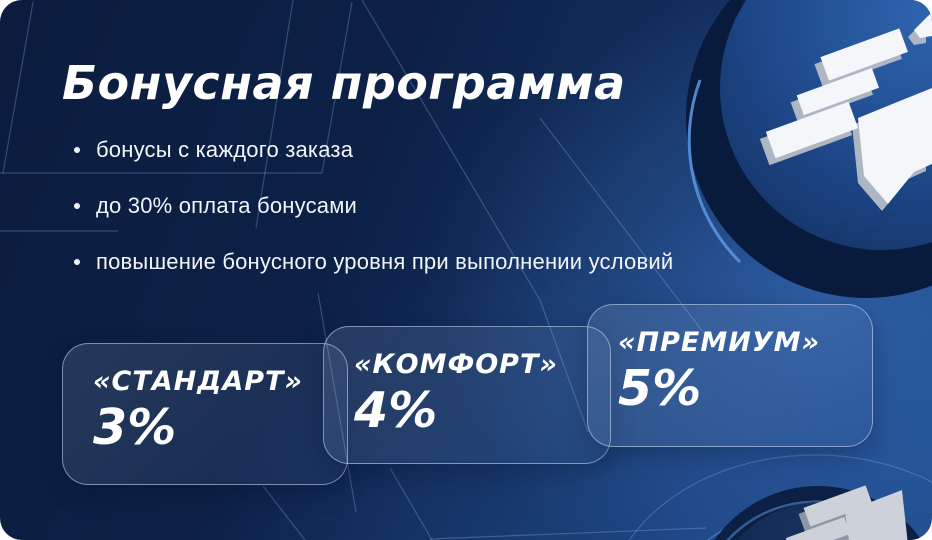  Describe the element at coordinates (660, 388) in the screenshot. I see `tier-value: 5%` at that location.